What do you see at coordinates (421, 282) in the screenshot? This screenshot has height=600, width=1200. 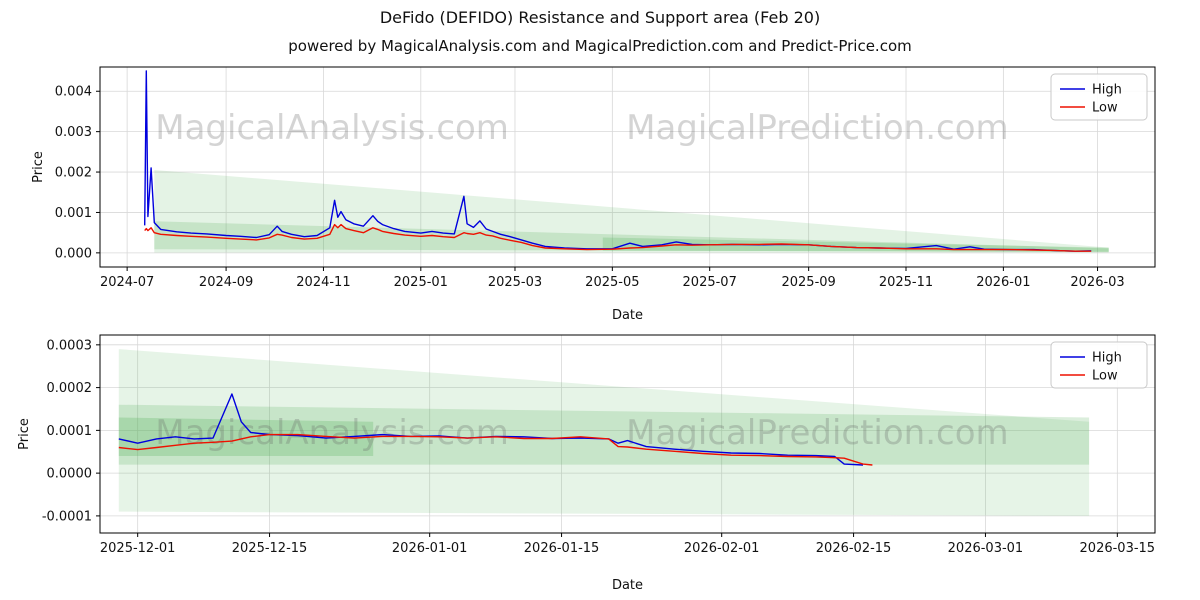 I see `x-tick-label: 2025-01` at bounding box center [421, 282].